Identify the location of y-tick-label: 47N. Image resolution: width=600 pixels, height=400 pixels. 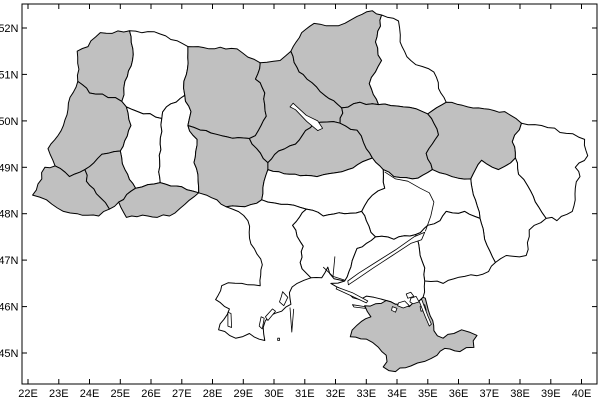
(9, 261).